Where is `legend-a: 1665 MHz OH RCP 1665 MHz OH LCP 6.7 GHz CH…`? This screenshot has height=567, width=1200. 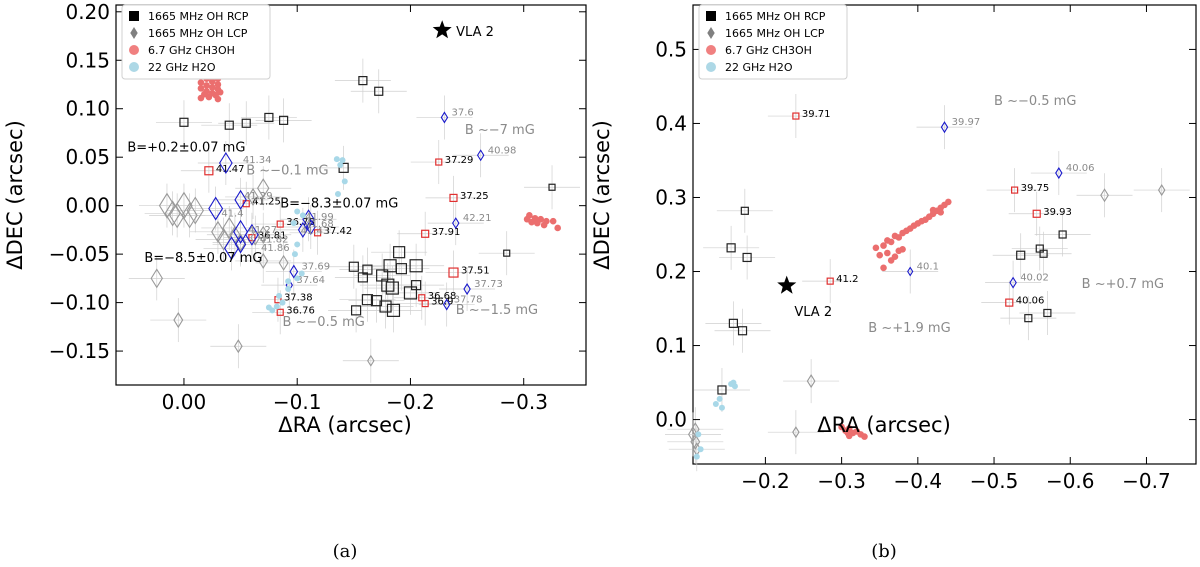
legend-a: 1665 MHz OH RCP 1665 MHz OH LCP 6.7 GHz CH… is located at coordinates (196, 42).